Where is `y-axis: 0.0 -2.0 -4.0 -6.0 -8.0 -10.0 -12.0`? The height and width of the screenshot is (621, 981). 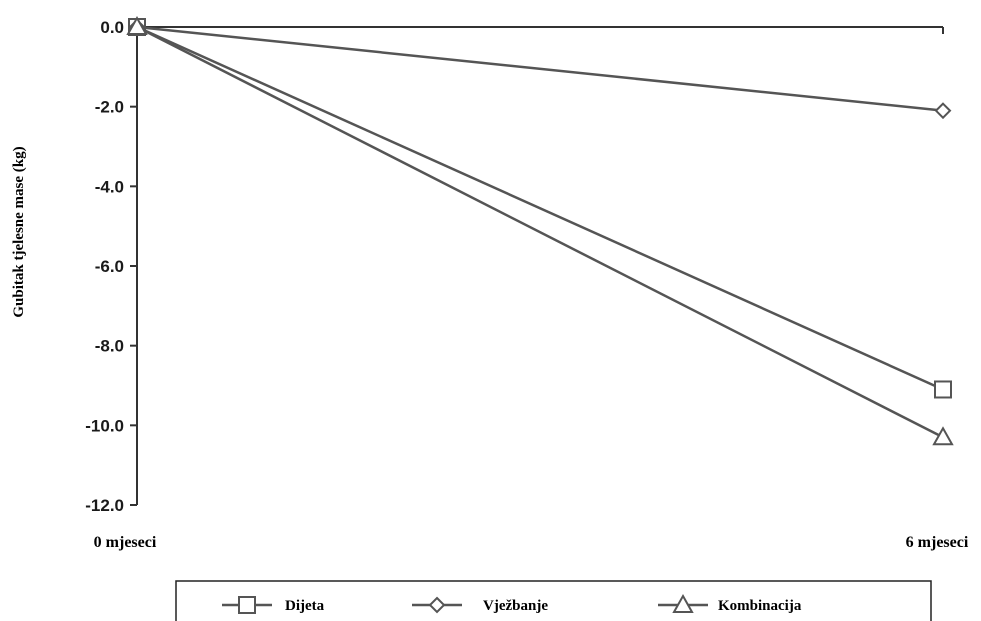 y-axis: 0.0 -2.0 -4.0 -6.0 -8.0 -10.0 -12.0 is located at coordinates (111, 266).